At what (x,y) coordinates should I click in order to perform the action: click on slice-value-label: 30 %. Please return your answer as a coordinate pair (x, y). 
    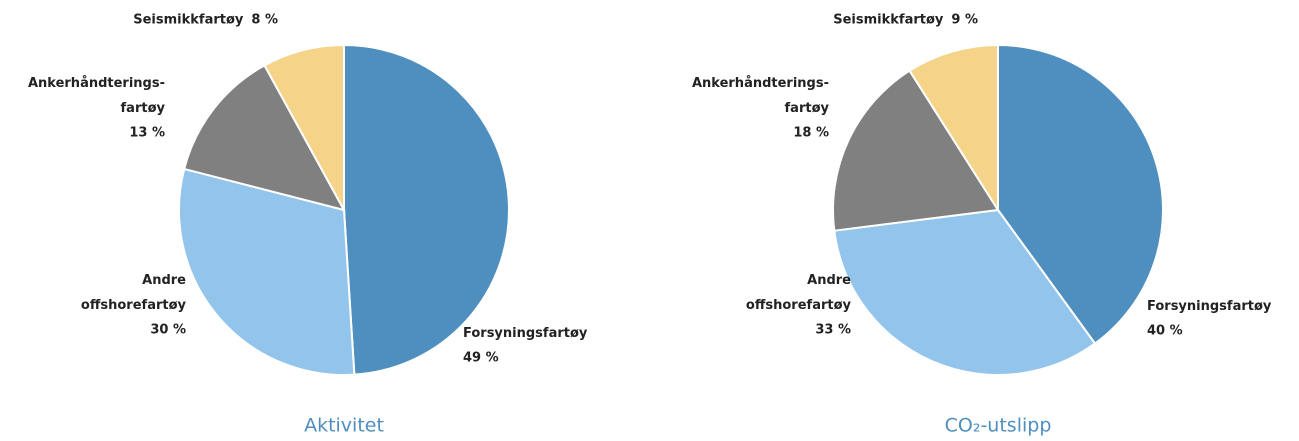
    Looking at the image, I should click on (168, 330).